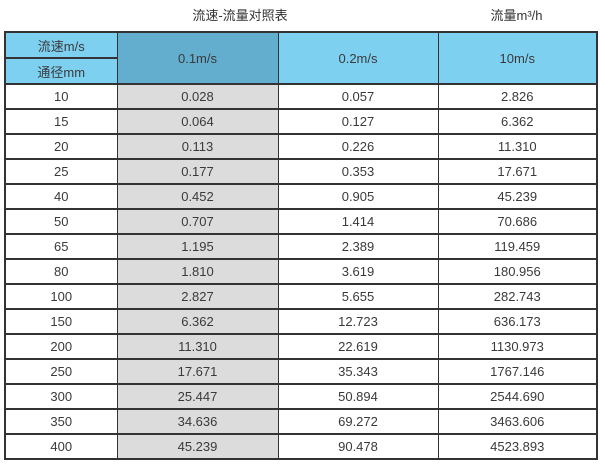 This screenshot has width=600, height=466. Describe the element at coordinates (517, 58) in the screenshot. I see `header-col-10ms: 10m/s` at that location.